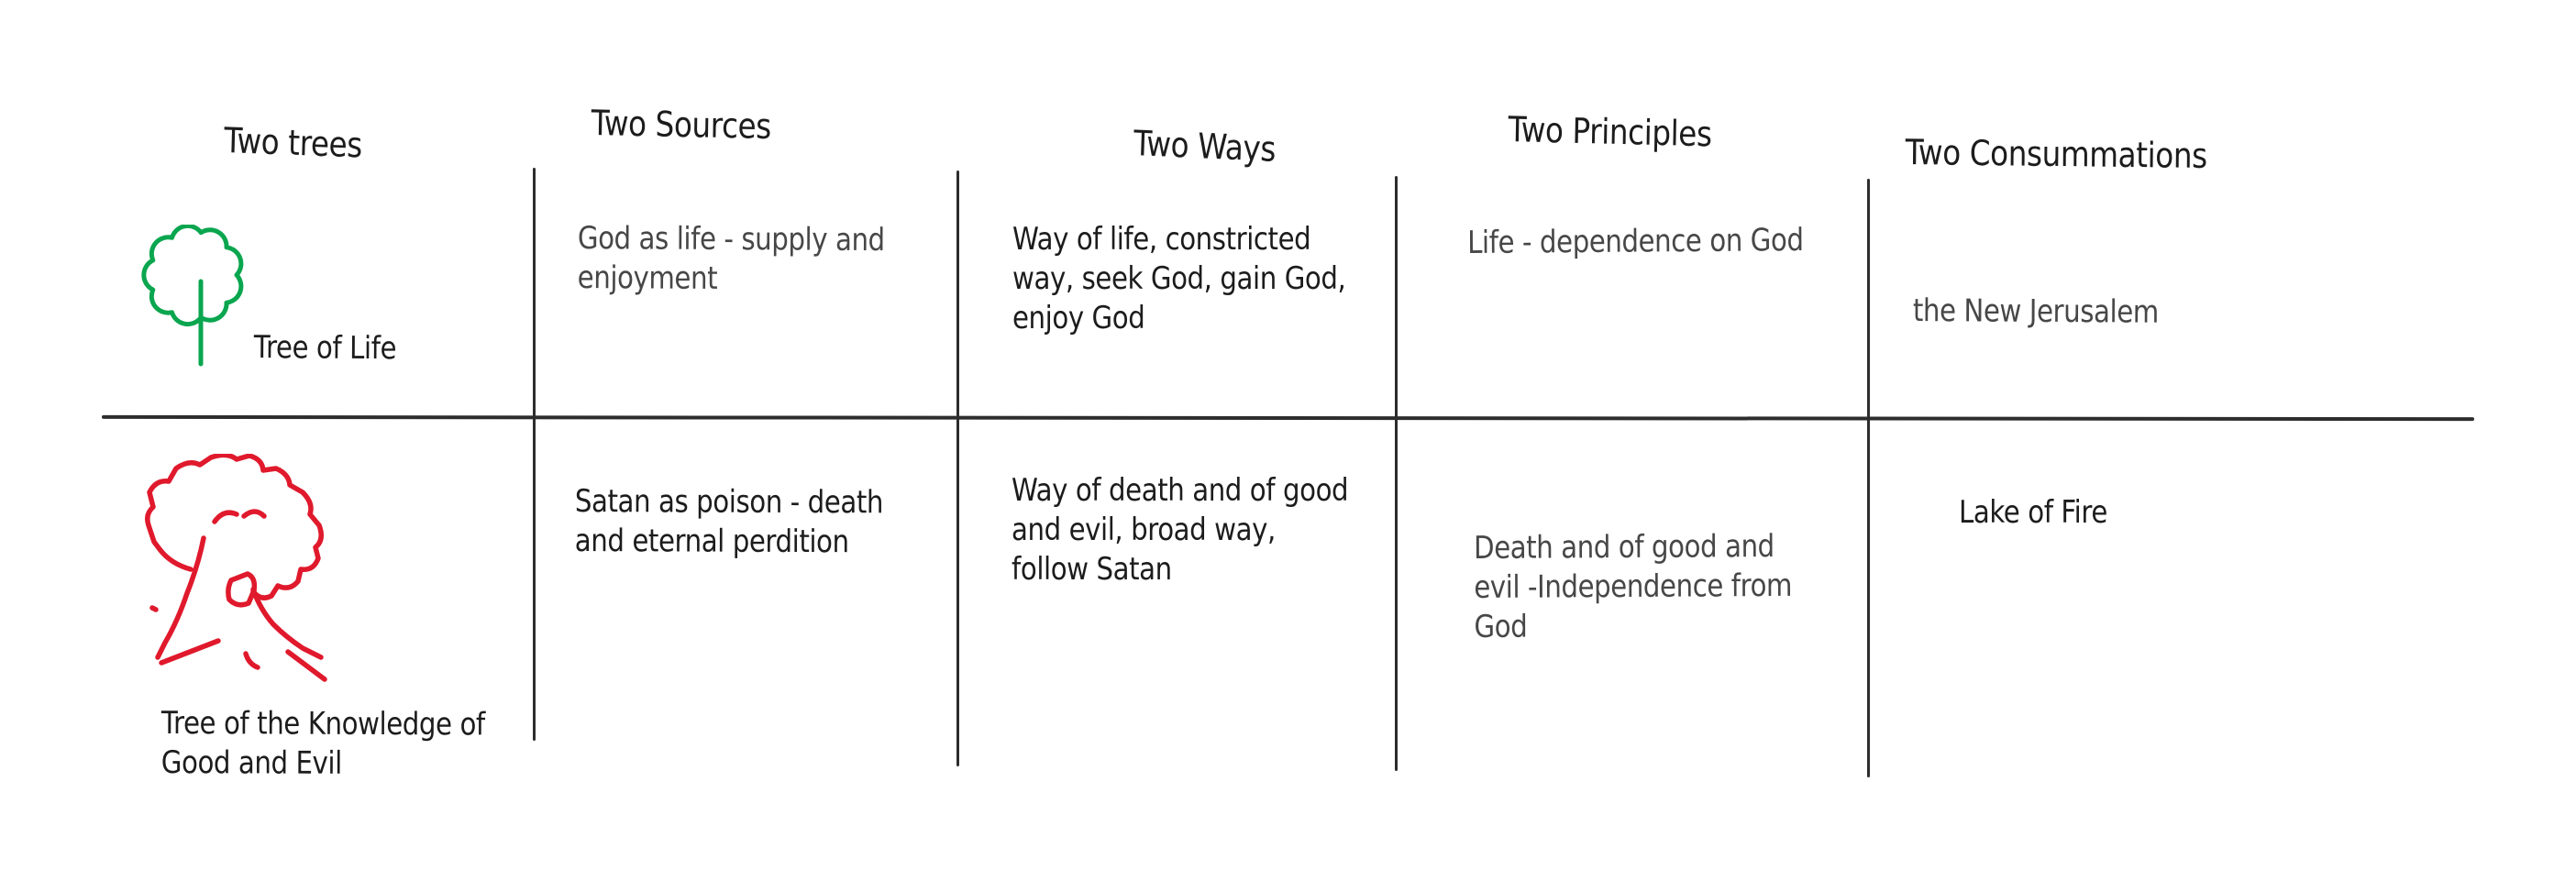  What do you see at coordinates (681, 125) in the screenshot?
I see `header-two-sources: Two Sources` at bounding box center [681, 125].